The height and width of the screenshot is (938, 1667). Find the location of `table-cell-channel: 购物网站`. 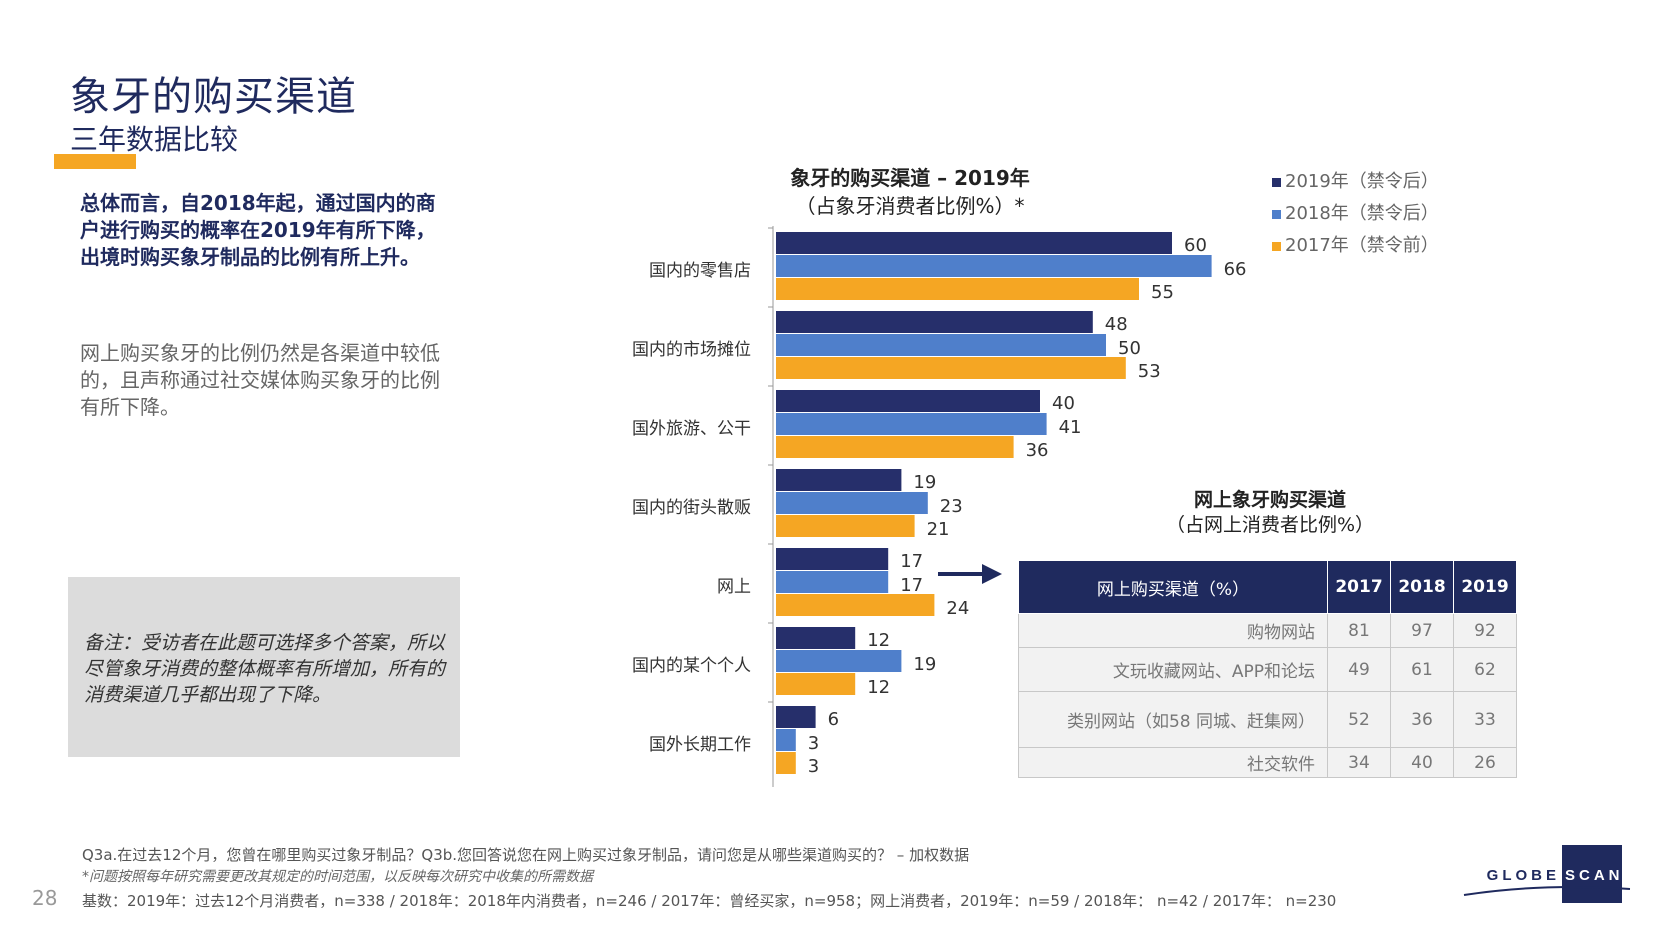

table-cell-channel: 购物网站 is located at coordinates (1173, 630).